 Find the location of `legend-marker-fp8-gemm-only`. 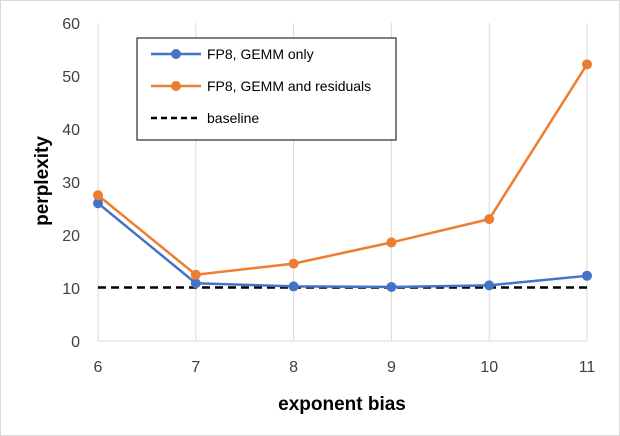

legend-marker-fp8-gemm-only is located at coordinates (176, 54).